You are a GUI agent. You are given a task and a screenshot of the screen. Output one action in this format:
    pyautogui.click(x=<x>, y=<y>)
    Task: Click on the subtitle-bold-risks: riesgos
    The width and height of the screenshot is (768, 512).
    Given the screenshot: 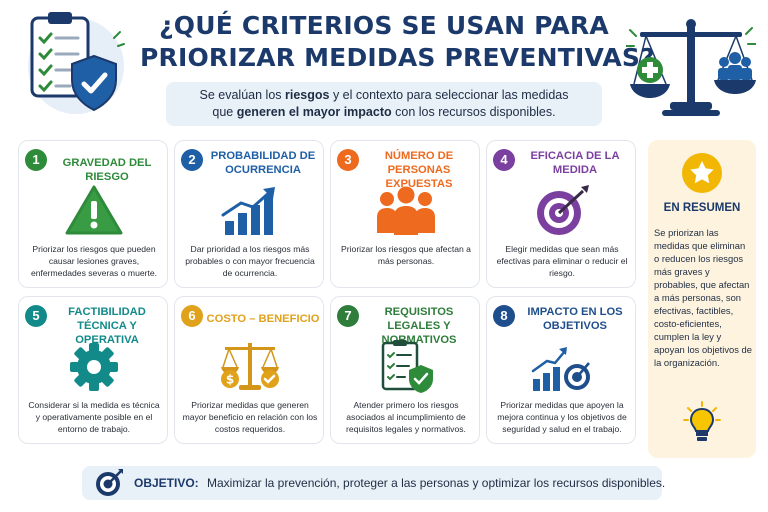 What is the action you would take?
    pyautogui.click(x=307, y=95)
    